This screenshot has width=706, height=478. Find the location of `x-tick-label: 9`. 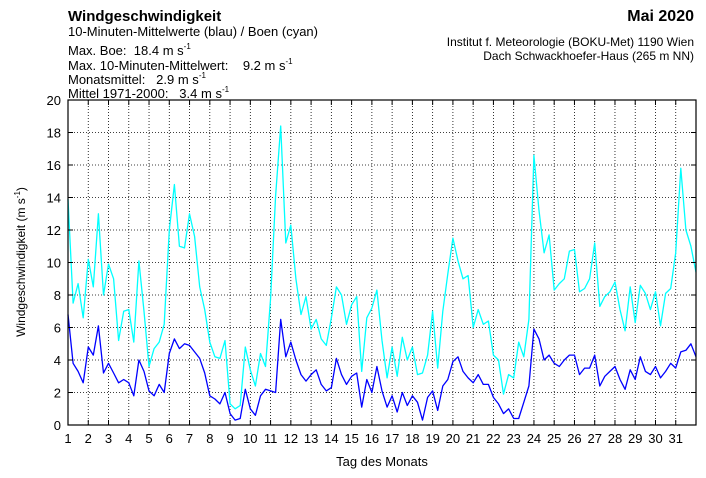

x-tick-label: 9 is located at coordinates (229, 438).